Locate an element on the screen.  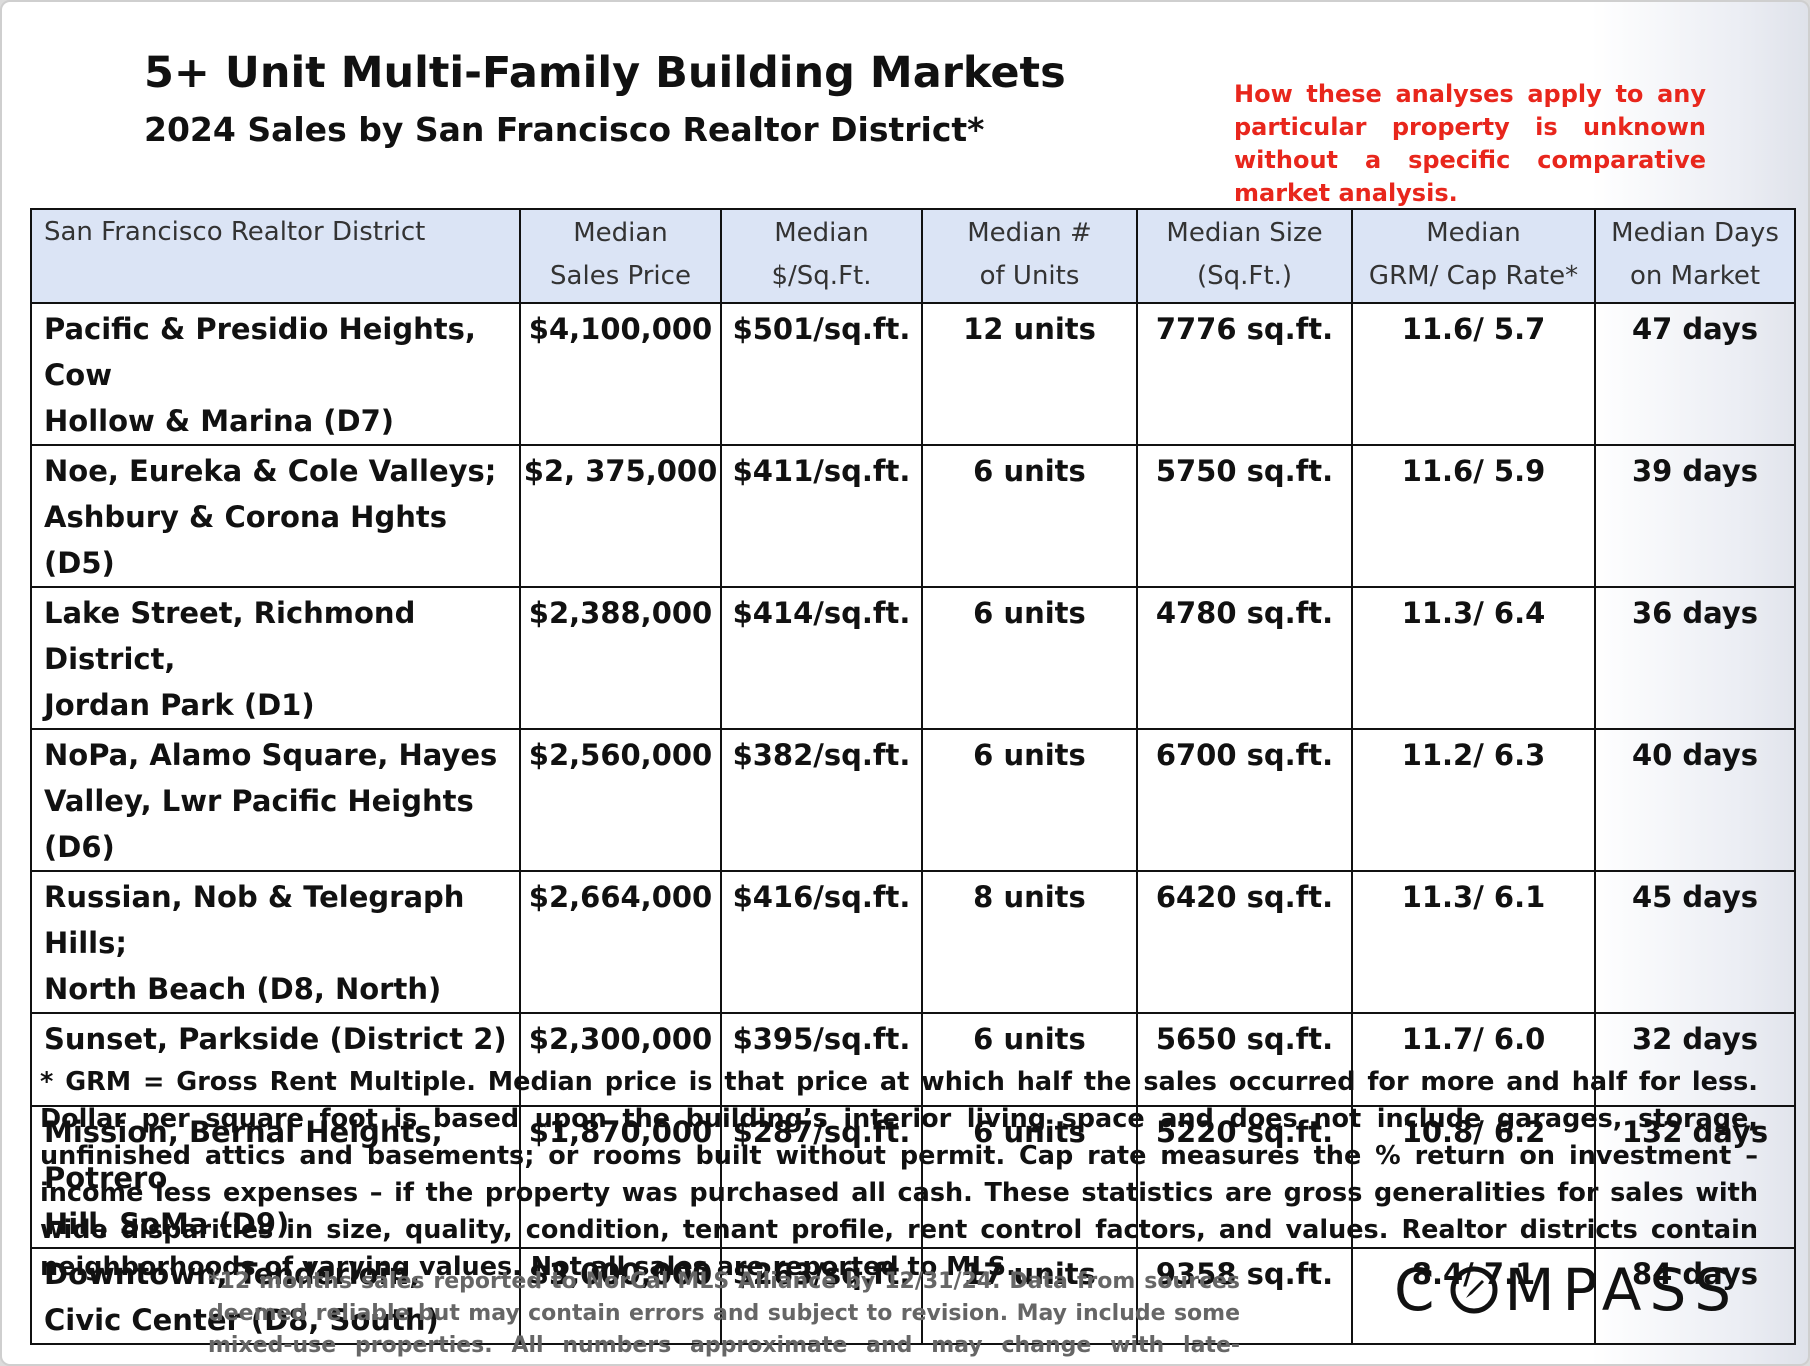
header-district: San Francisco Realtor District is located at coordinates (275, 256).